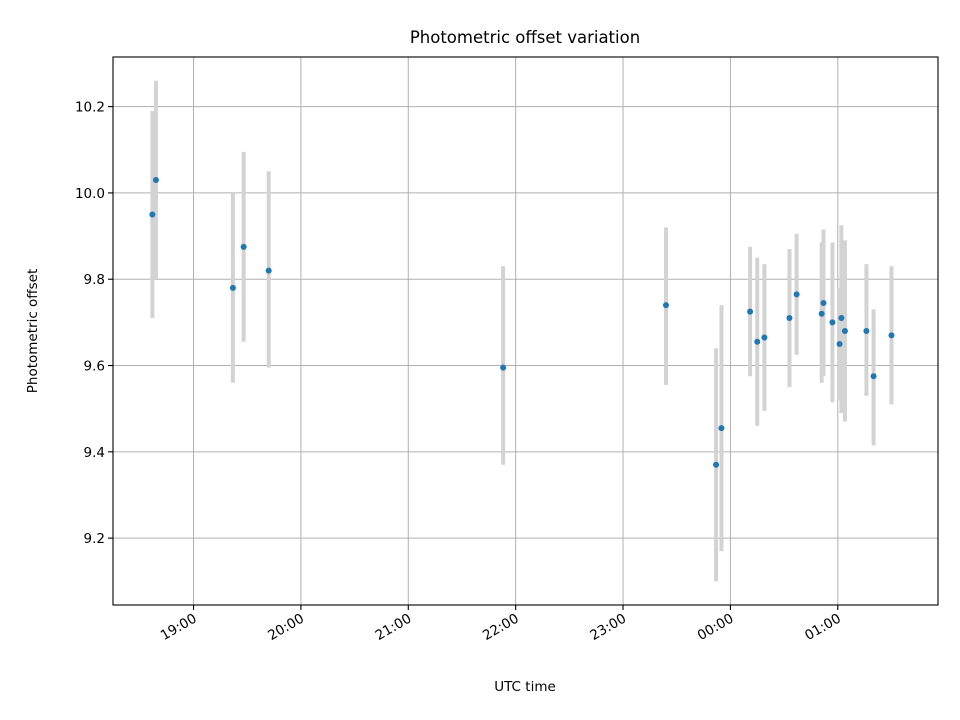  I want to click on y-tick-label: 9.6, so click(94, 367).